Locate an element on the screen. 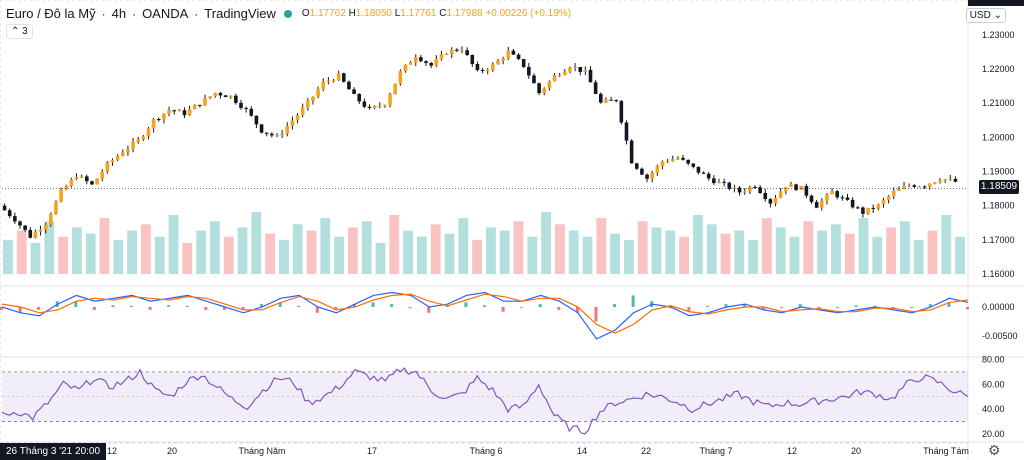 The image size is (1024, 460). rsi-axis-tick: 80.00 is located at coordinates (993, 359).